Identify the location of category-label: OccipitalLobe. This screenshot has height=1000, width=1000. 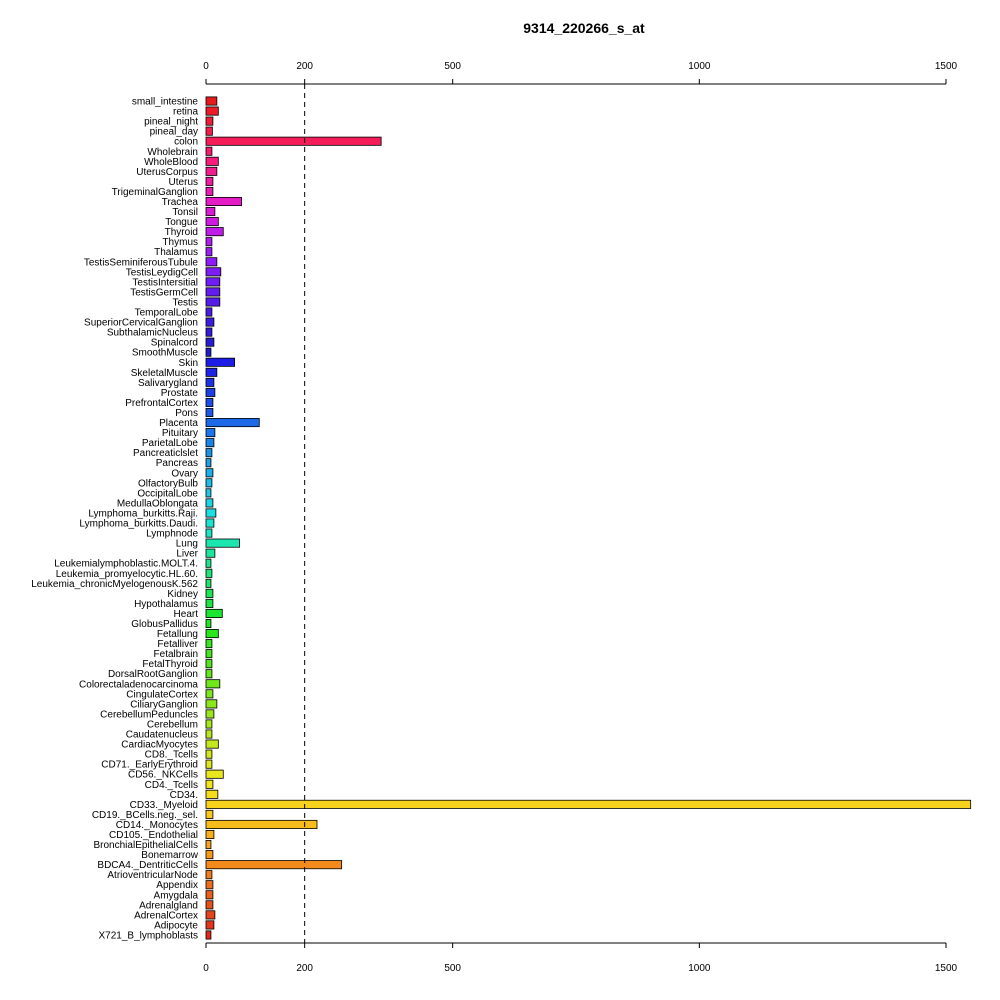
(167, 493).